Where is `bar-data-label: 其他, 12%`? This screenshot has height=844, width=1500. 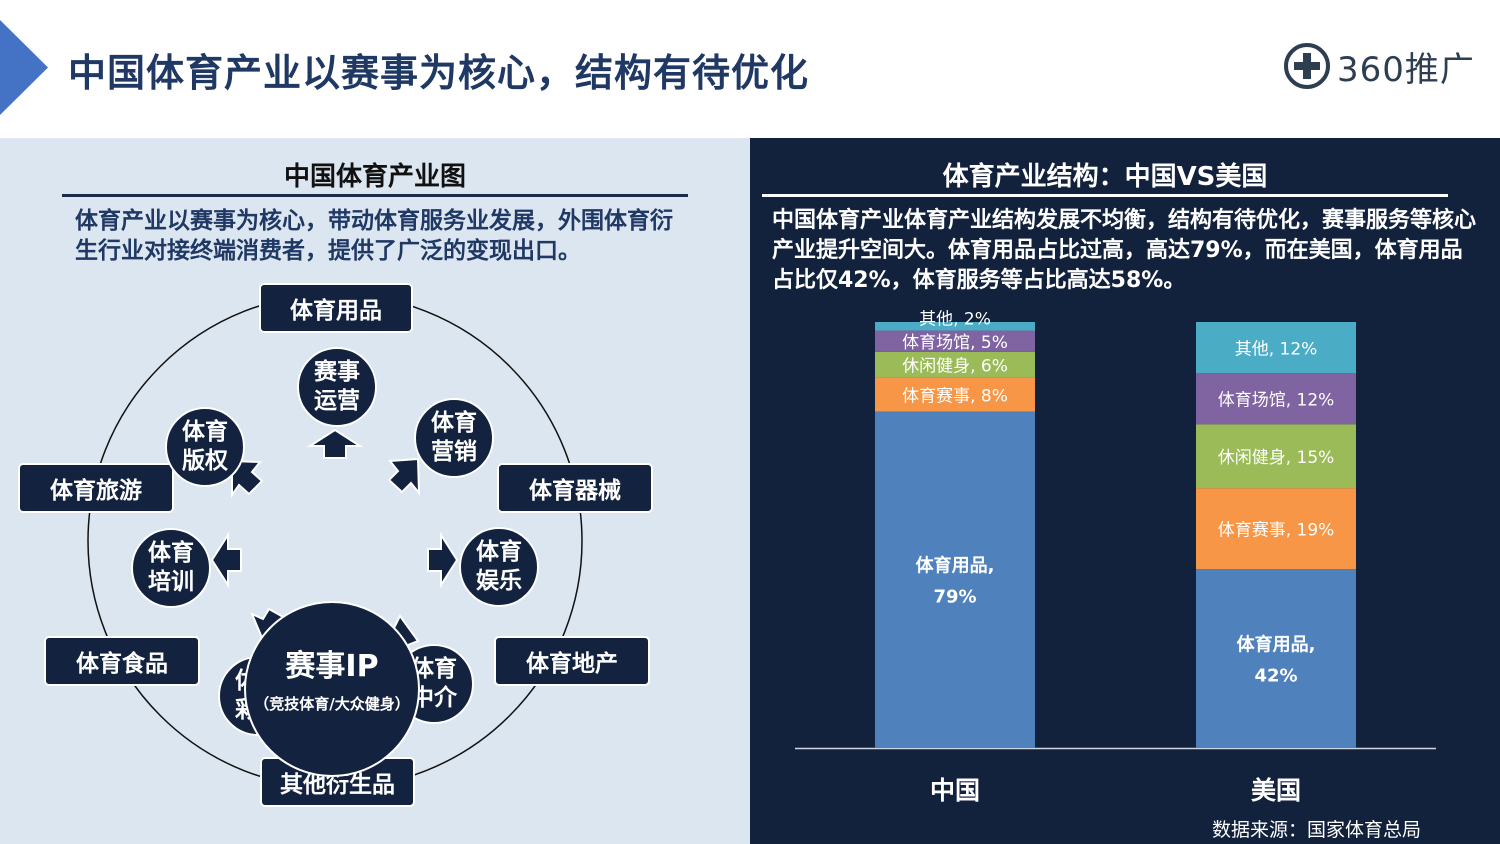 bar-data-label: 其他, 12% is located at coordinates (1276, 350).